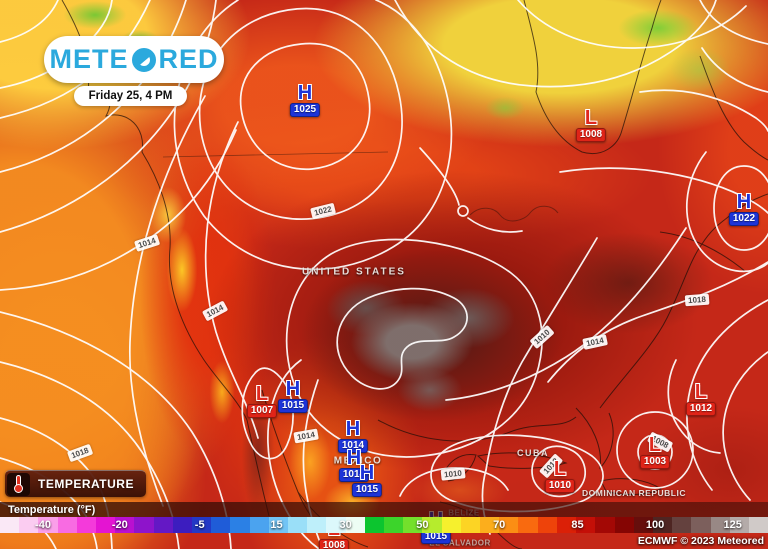 The width and height of the screenshot is (768, 549). What do you see at coordinates (86, 484) in the screenshot?
I see `layer-title: TEMPERATURE` at bounding box center [86, 484].